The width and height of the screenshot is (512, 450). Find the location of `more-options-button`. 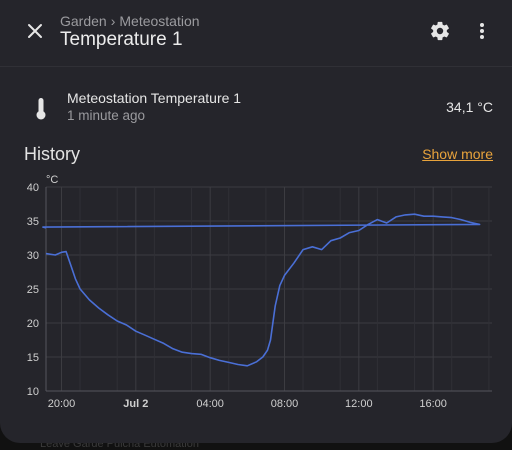

more-options-button is located at coordinates (482, 31).